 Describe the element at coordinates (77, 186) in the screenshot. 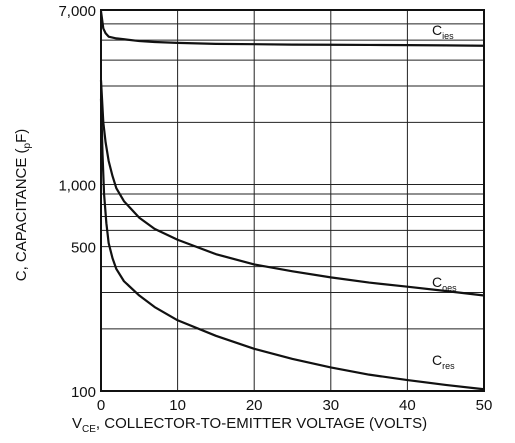

I see `y-tick-label: 1,000` at that location.